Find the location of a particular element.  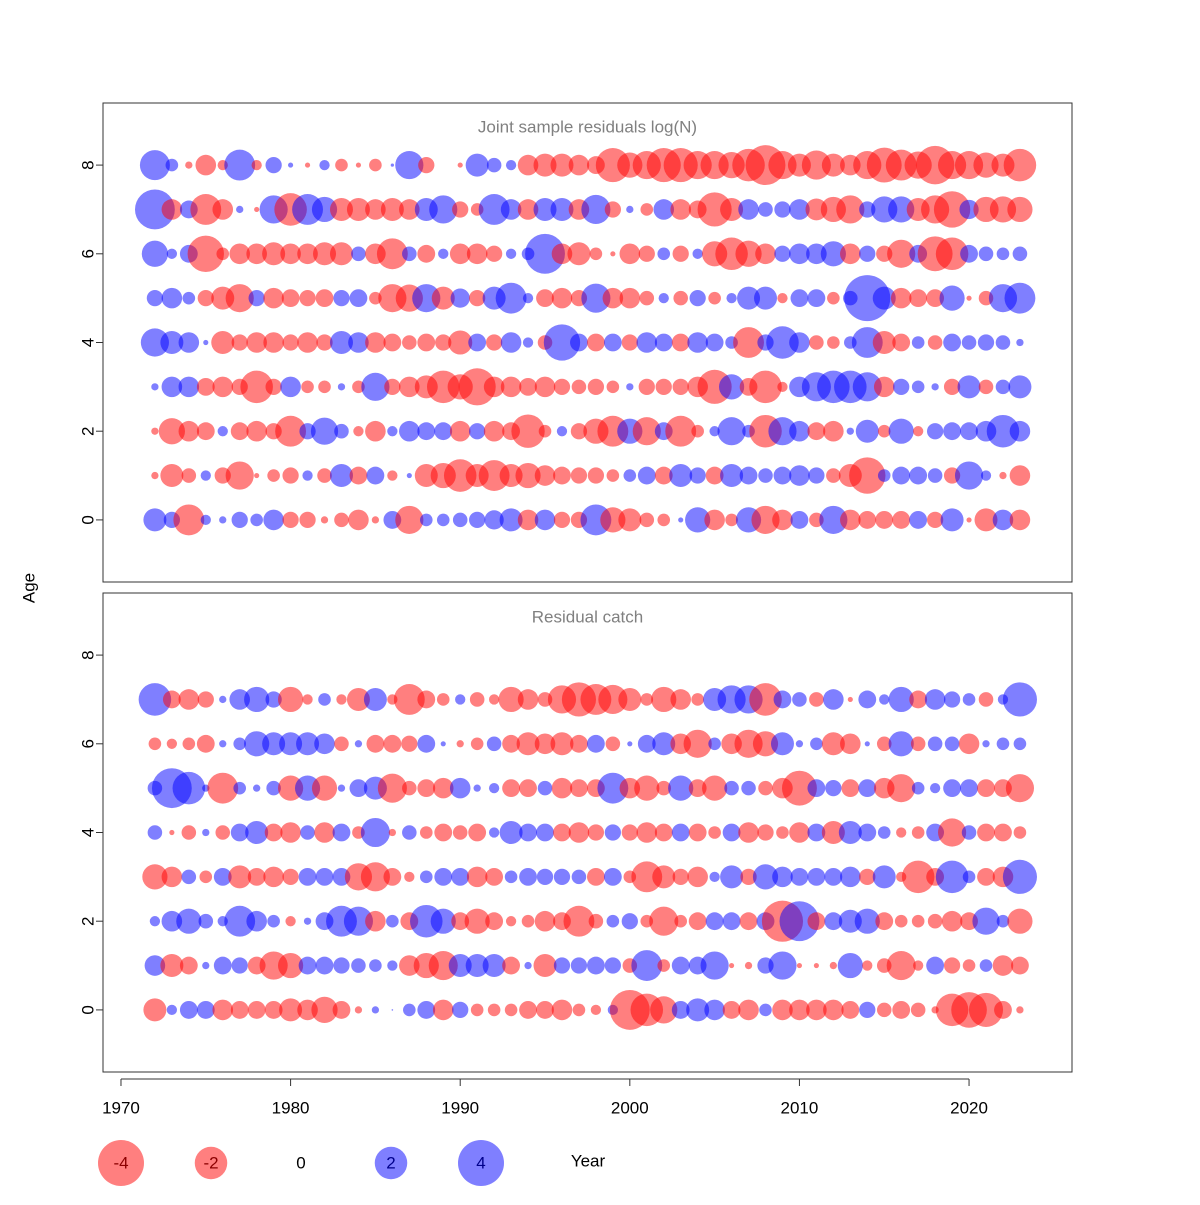

y-tick-label: 4 is located at coordinates (87, 832).